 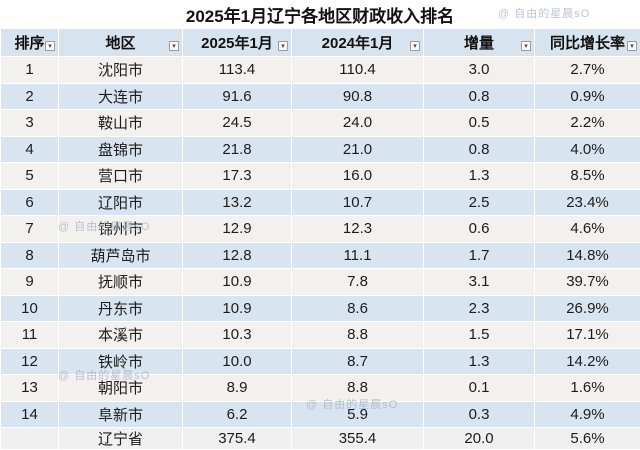 I want to click on column-header-label: 2025年1月, so click(x=237, y=43).